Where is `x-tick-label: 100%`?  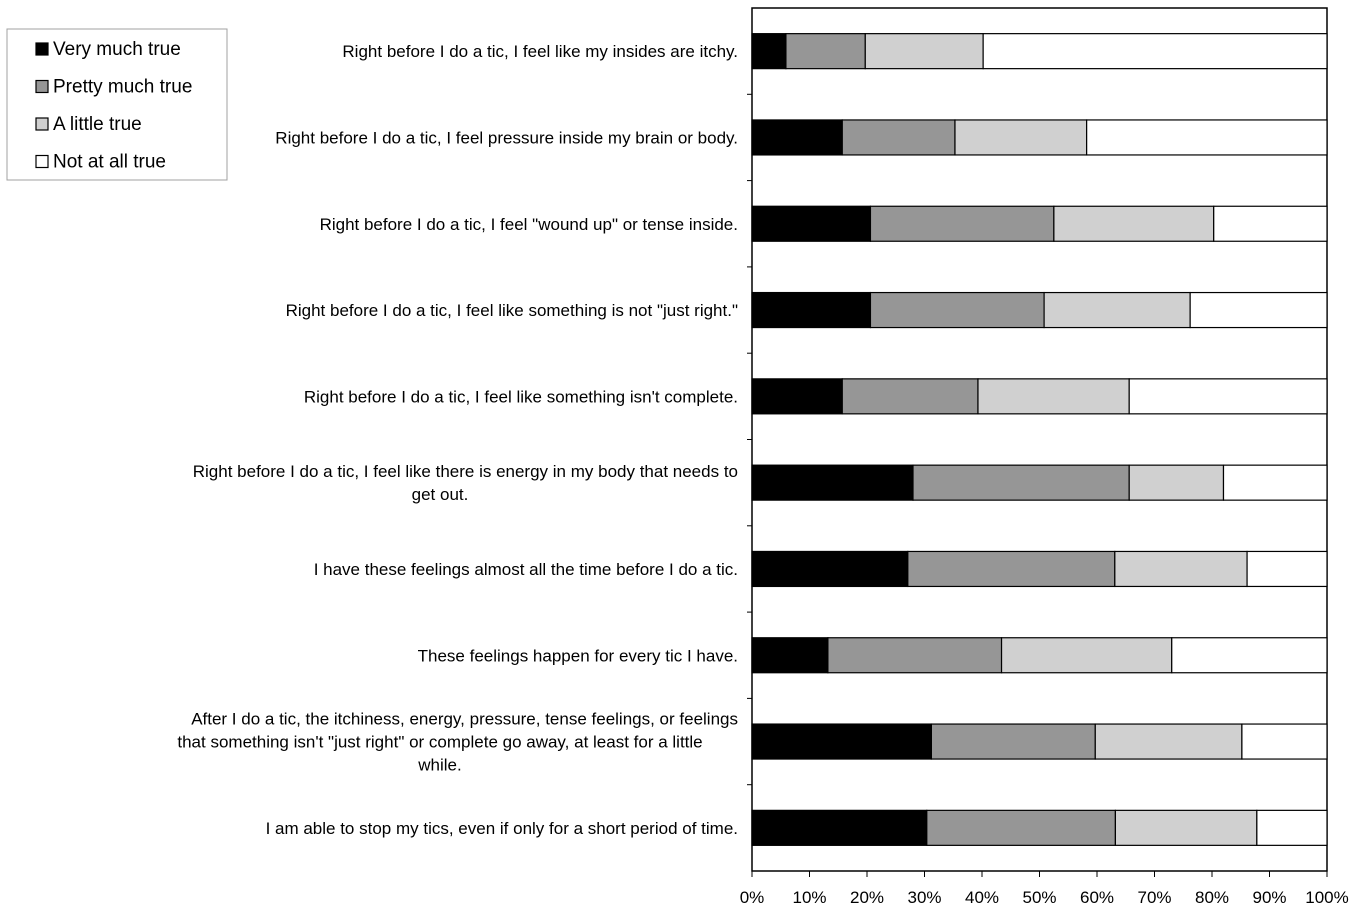
x-tick-label: 100% is located at coordinates (1326, 897).